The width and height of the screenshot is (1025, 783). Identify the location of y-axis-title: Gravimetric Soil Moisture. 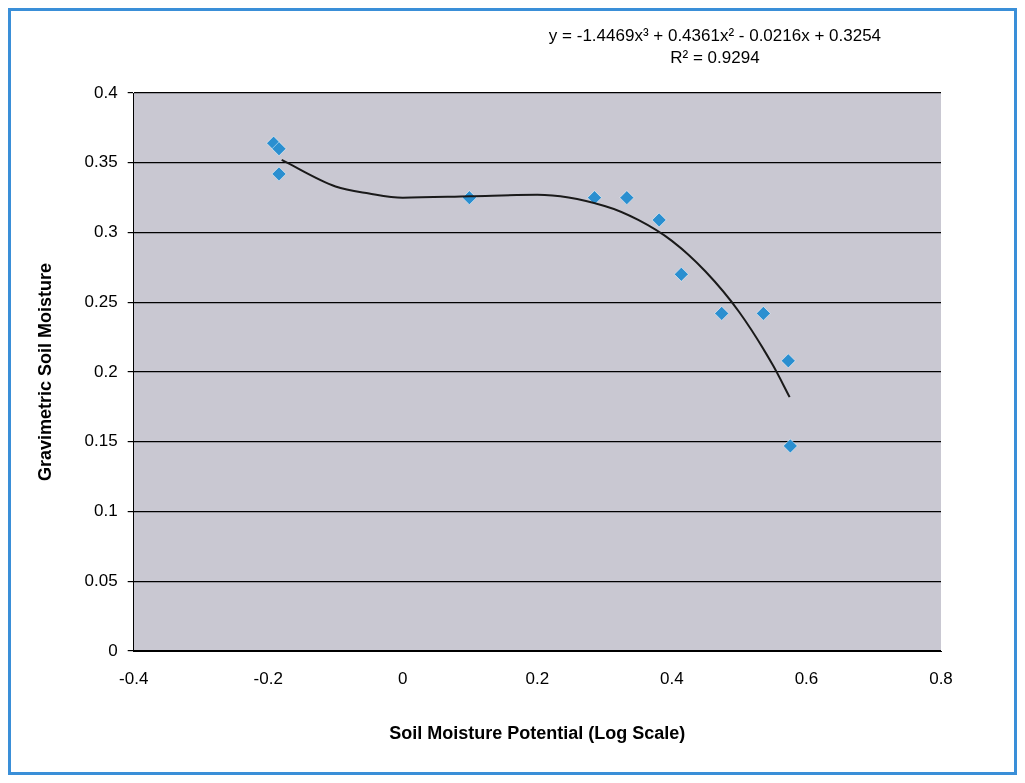
(44, 372).